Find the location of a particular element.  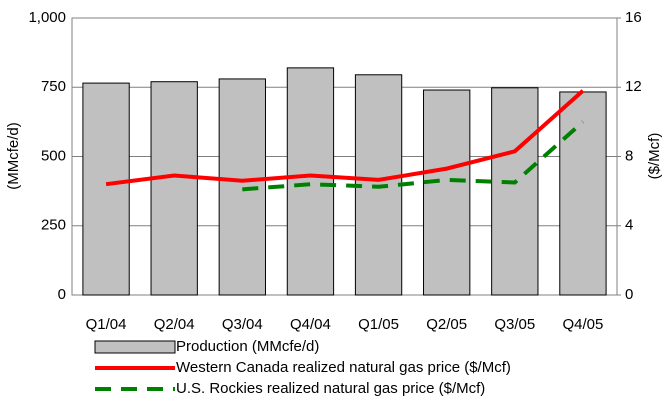

y2-tick-label: 12 is located at coordinates (633, 86).